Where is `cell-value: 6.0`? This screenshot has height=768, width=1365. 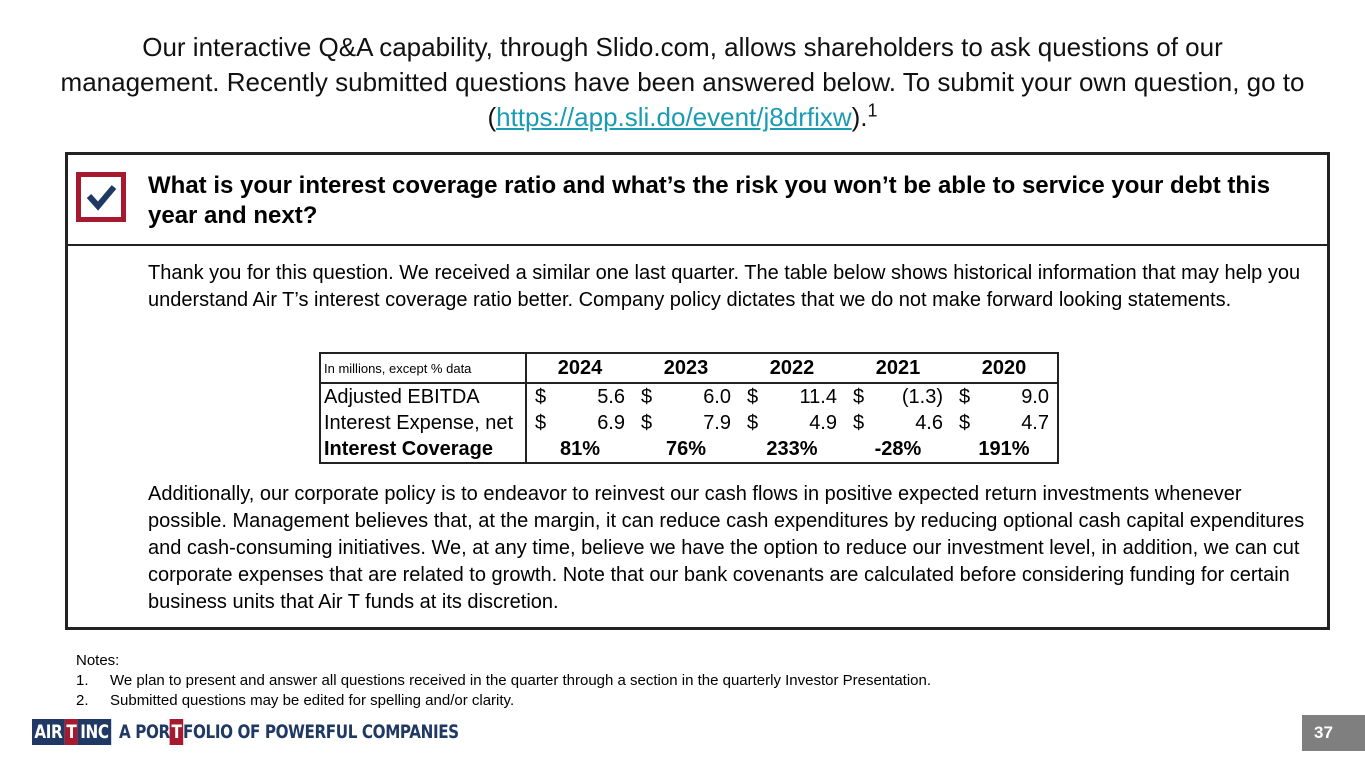
cell-value: 6.0 is located at coordinates (717, 396).